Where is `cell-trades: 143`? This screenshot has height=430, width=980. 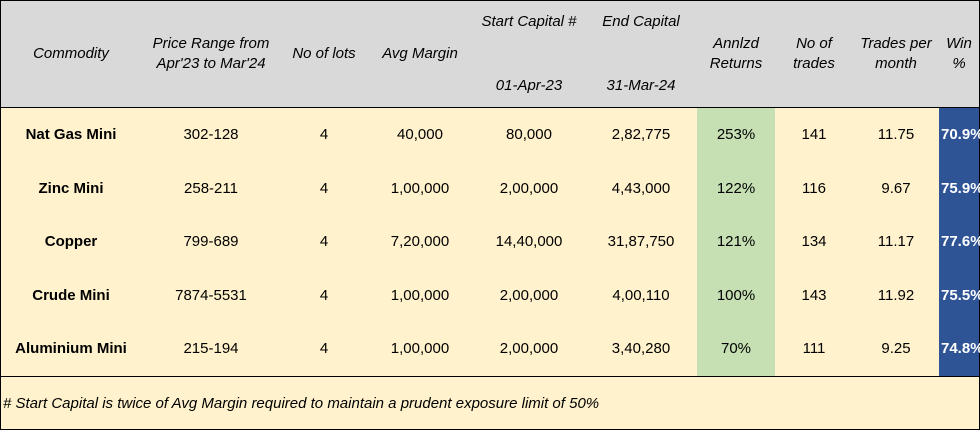 cell-trades: 143 is located at coordinates (814, 295).